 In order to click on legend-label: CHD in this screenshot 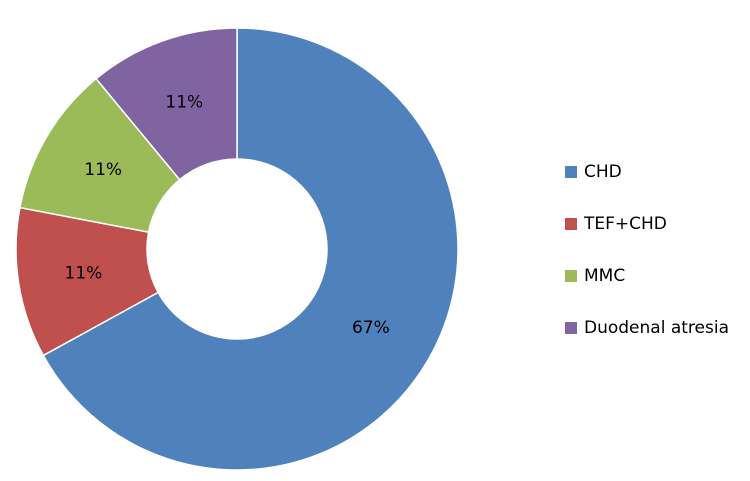, I will do `click(603, 172)`.